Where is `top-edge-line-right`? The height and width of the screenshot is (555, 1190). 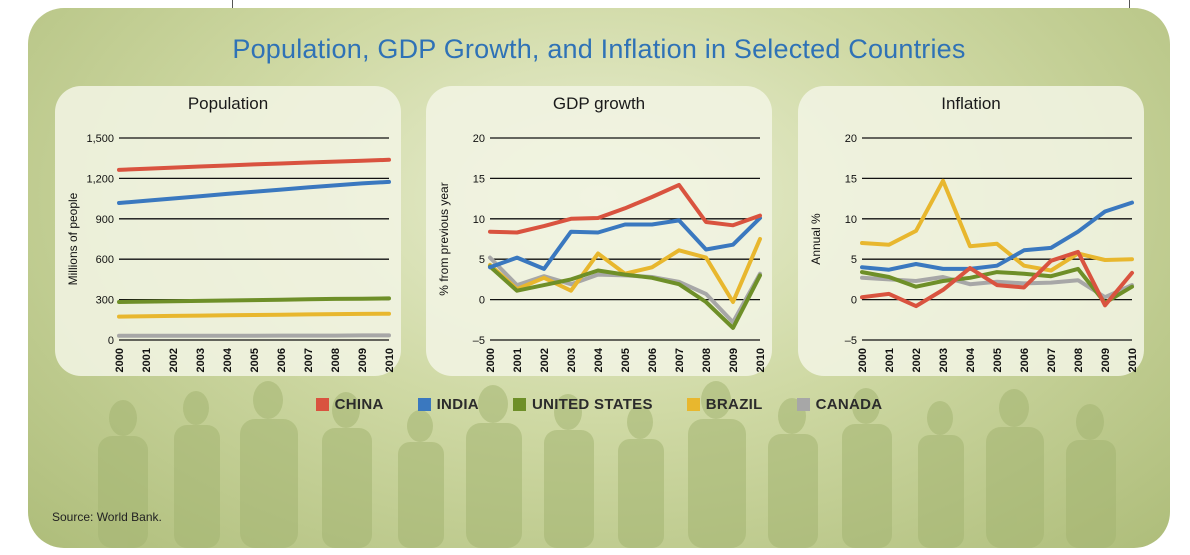
top-edge-line-right is located at coordinates (1129, 4).